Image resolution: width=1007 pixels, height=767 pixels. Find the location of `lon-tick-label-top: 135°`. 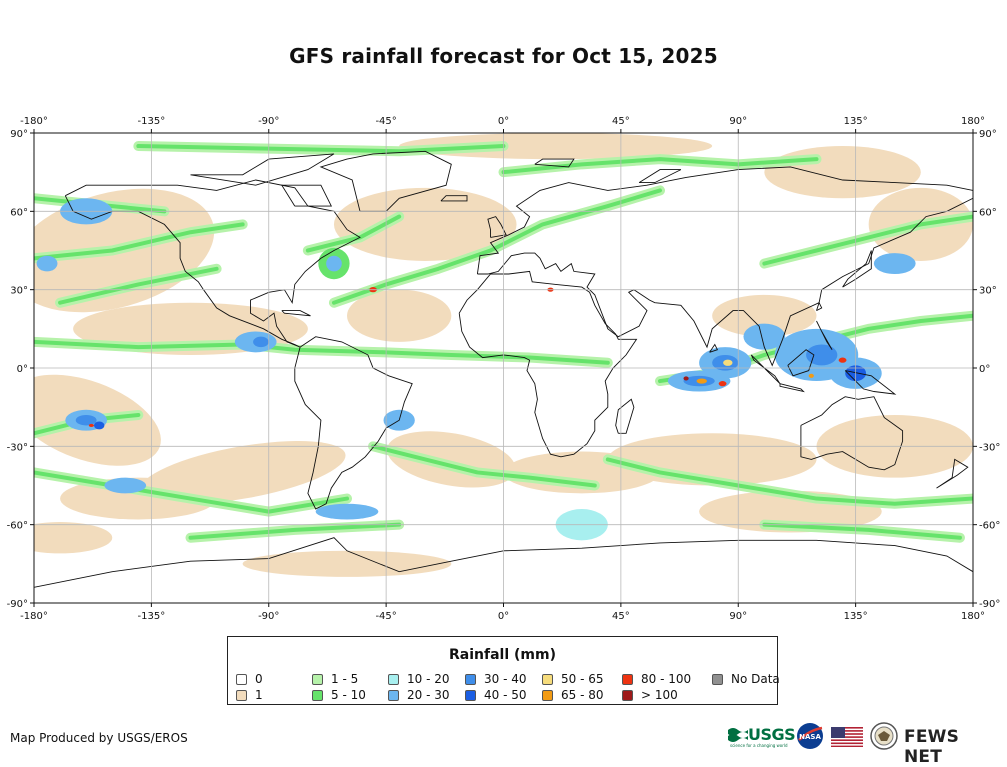

lon-tick-label-top: 135° is located at coordinates (856, 121).